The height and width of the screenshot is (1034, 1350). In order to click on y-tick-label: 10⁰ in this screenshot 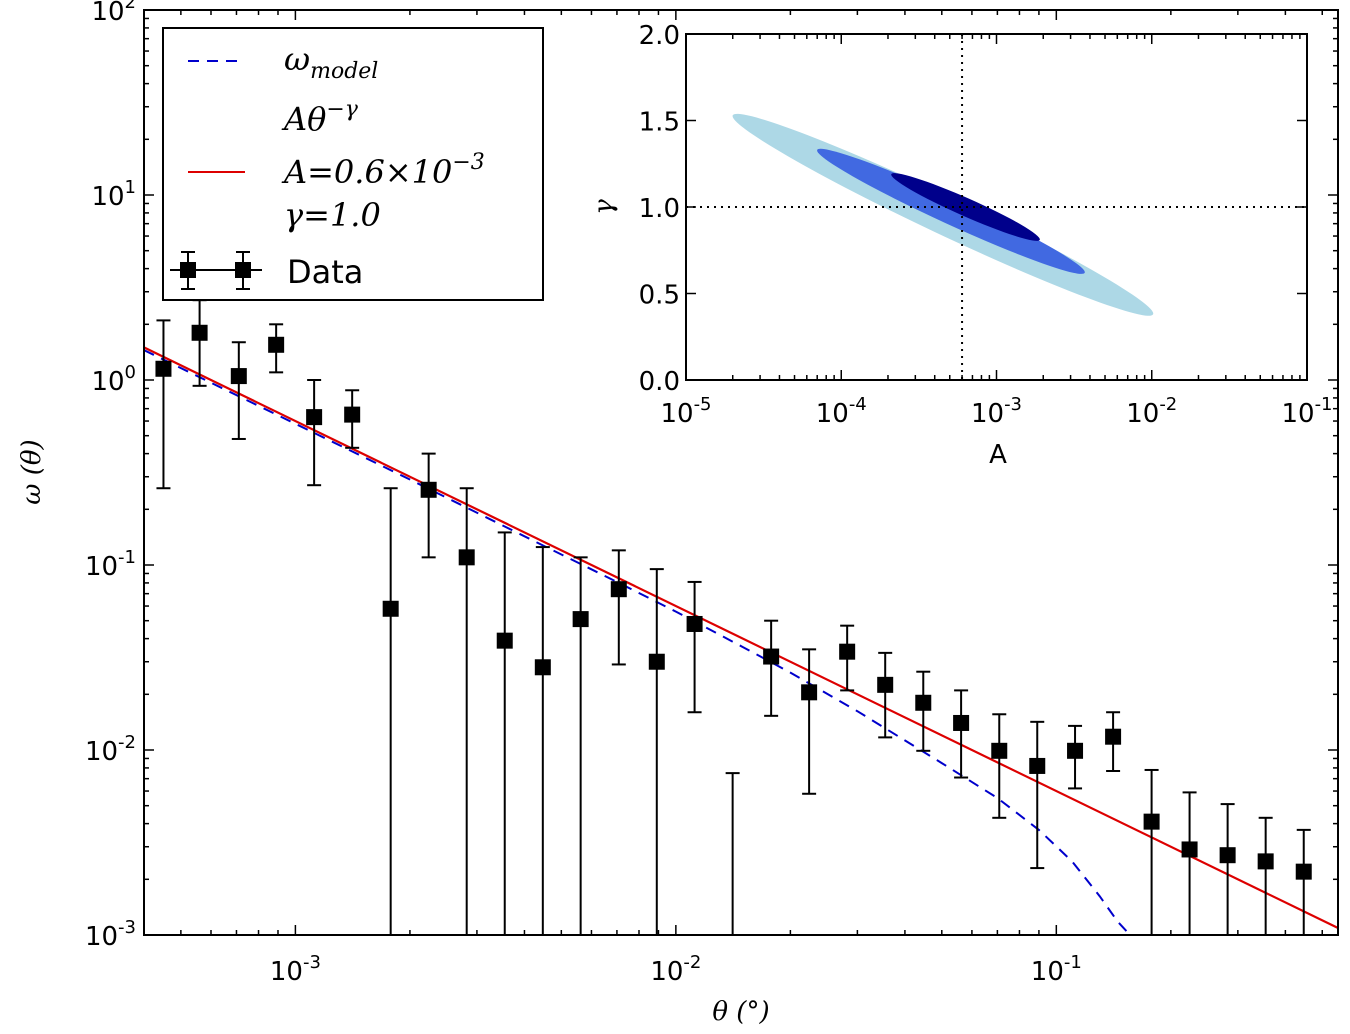, I will do `click(113, 379)`.